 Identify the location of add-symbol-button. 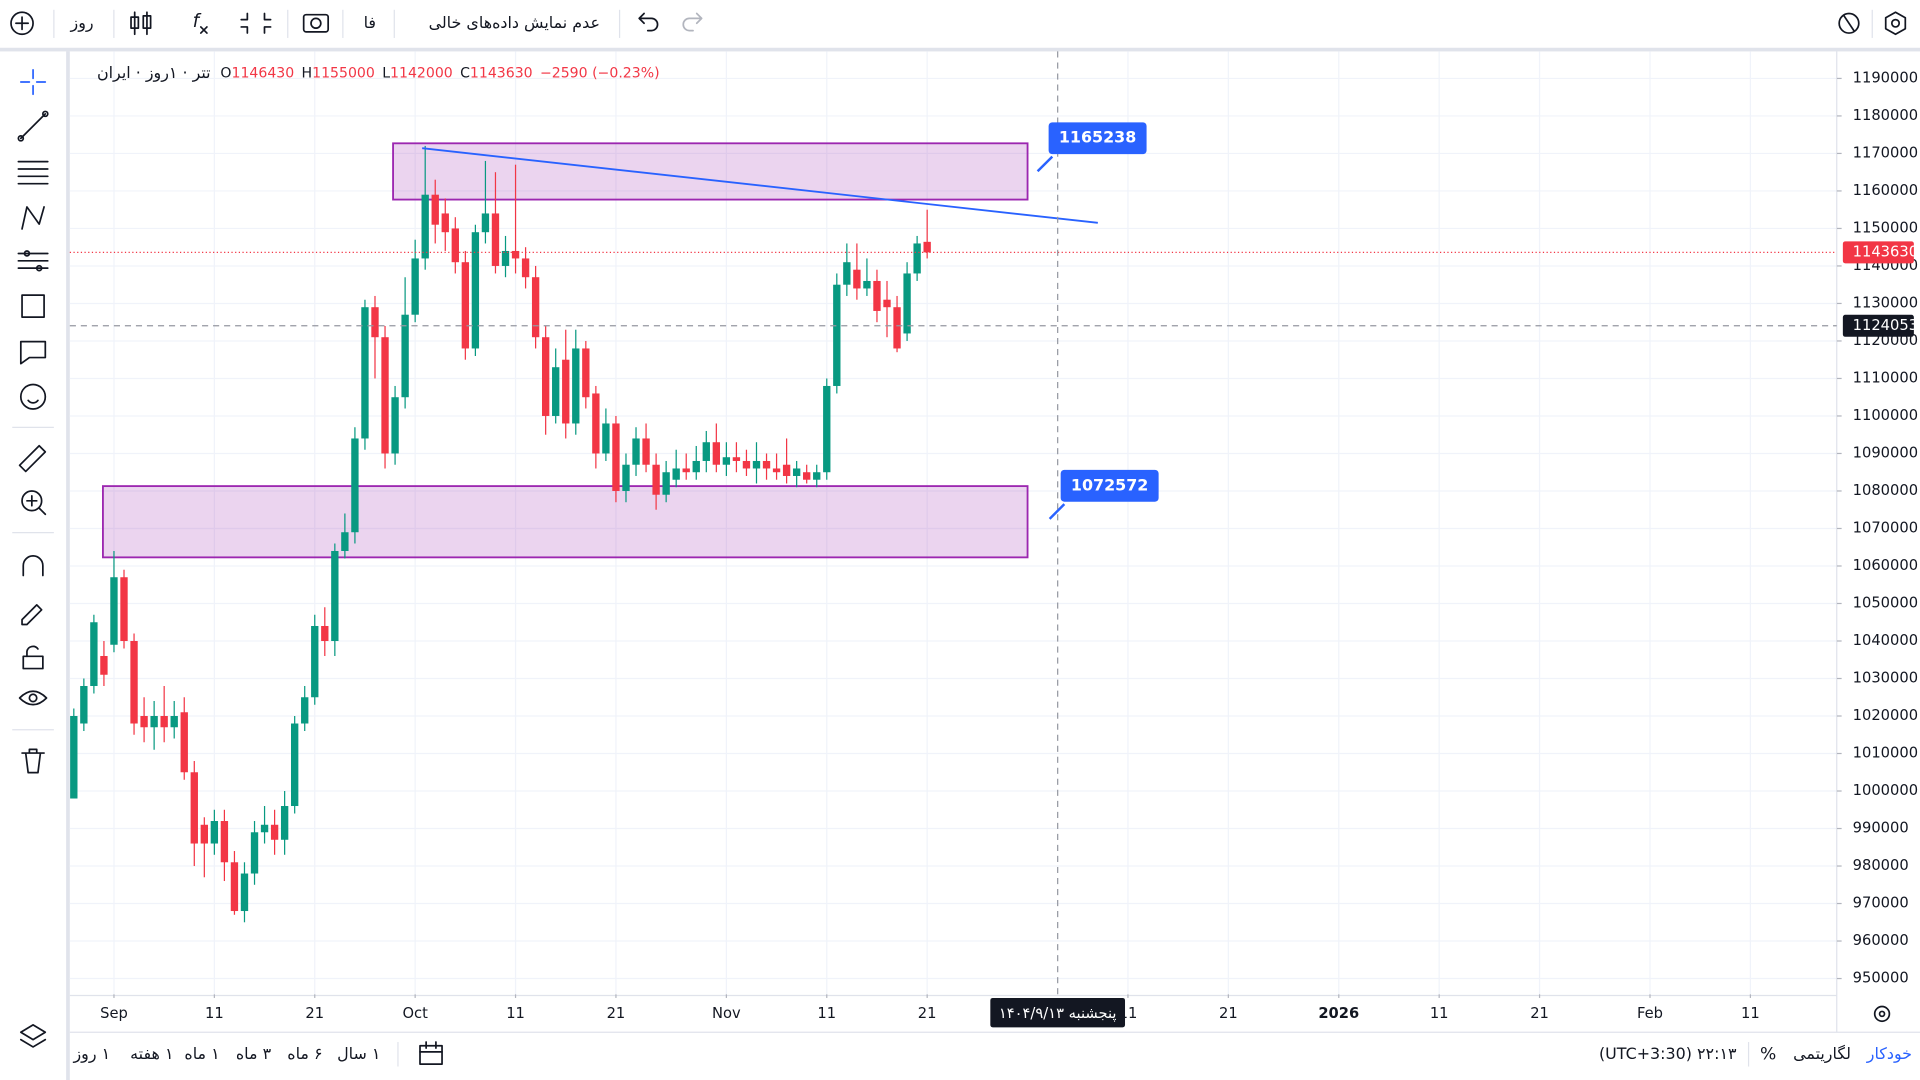
(22, 23).